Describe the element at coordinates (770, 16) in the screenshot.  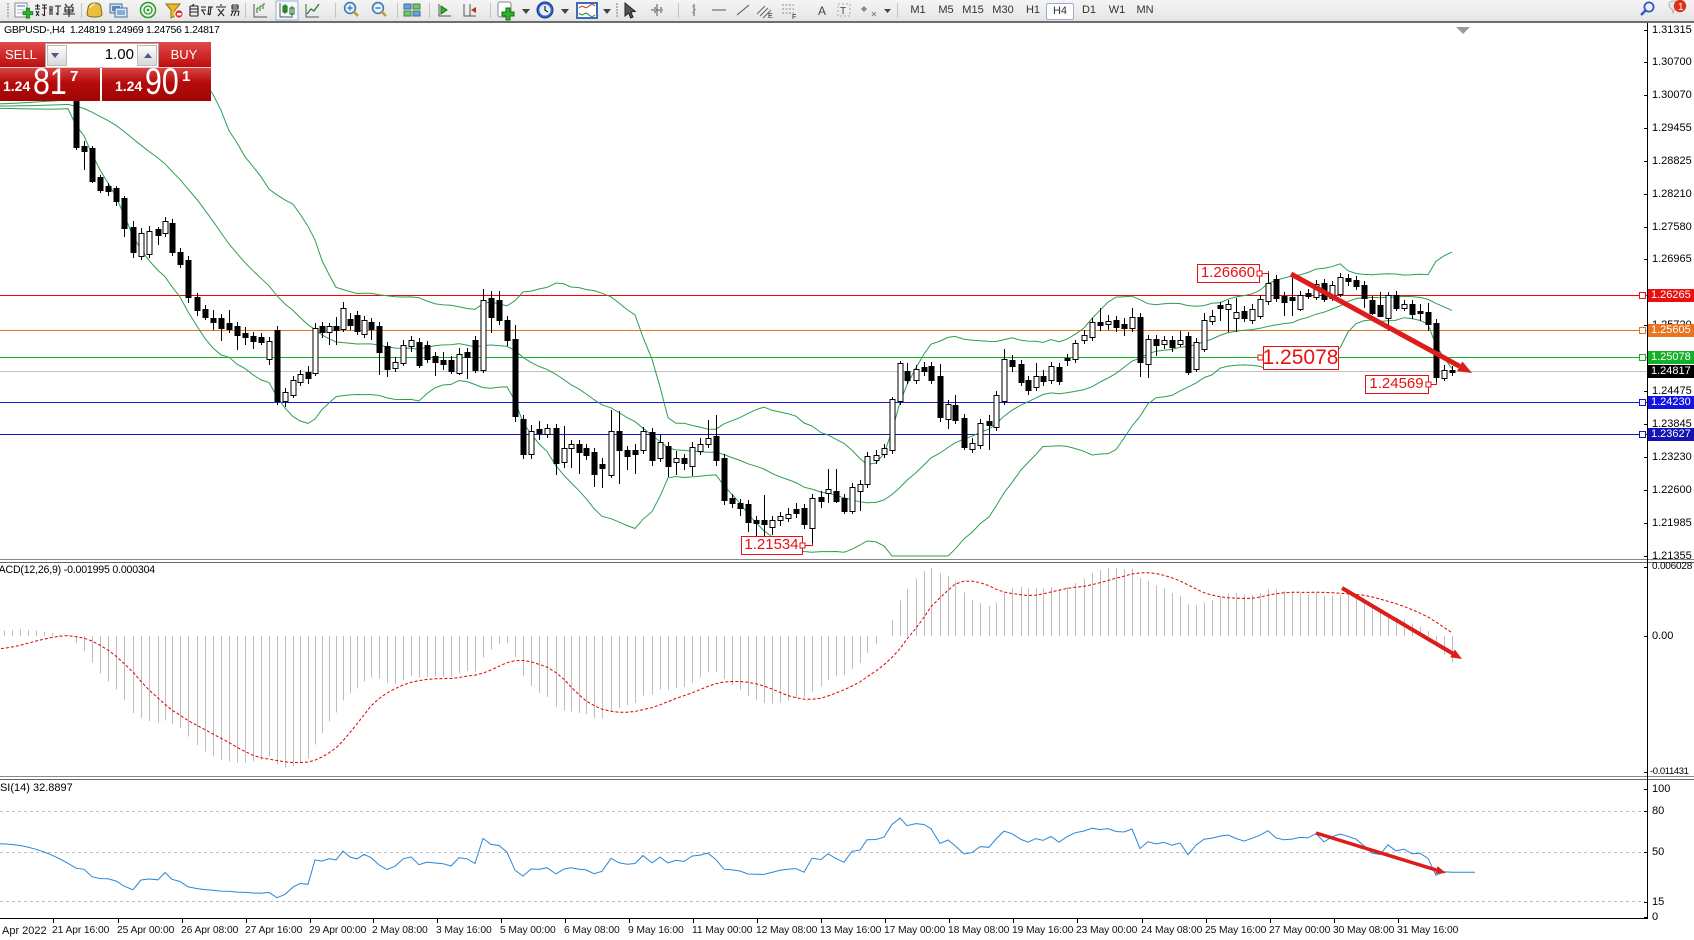
I see `svg-text: E` at that location.